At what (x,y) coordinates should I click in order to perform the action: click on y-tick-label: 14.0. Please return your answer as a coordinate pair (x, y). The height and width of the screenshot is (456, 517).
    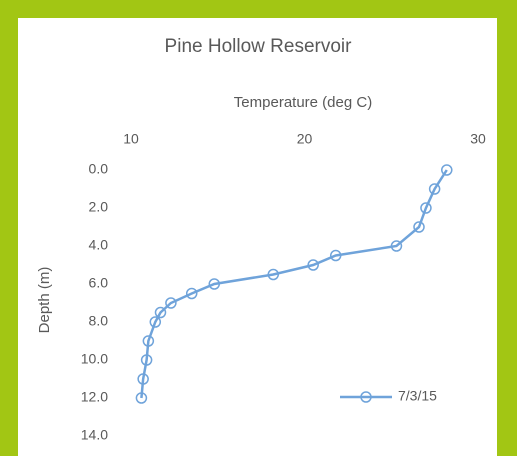
    Looking at the image, I should click on (94, 435).